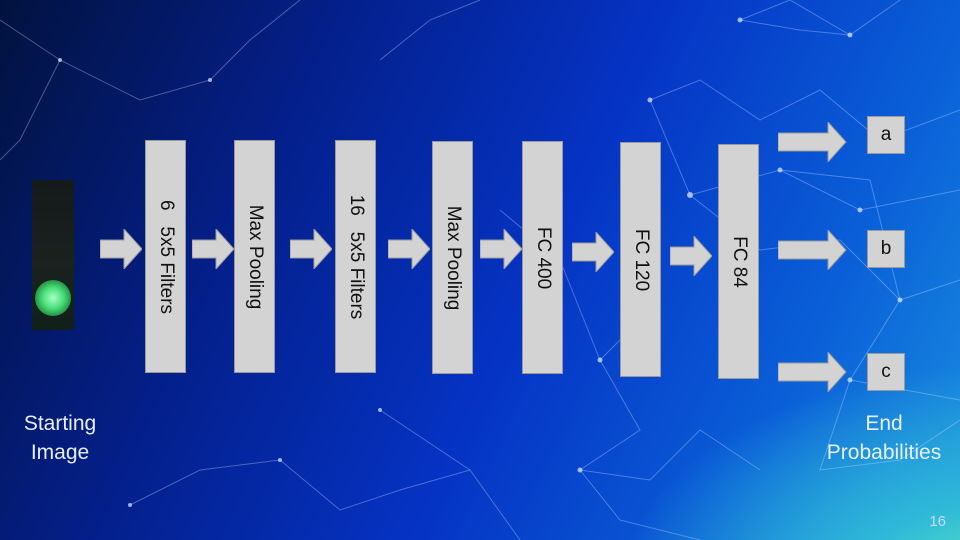 Image resolution: width=960 pixels, height=540 pixels. What do you see at coordinates (640, 259) in the screenshot?
I see `fc-120-layer: FC 120` at bounding box center [640, 259].